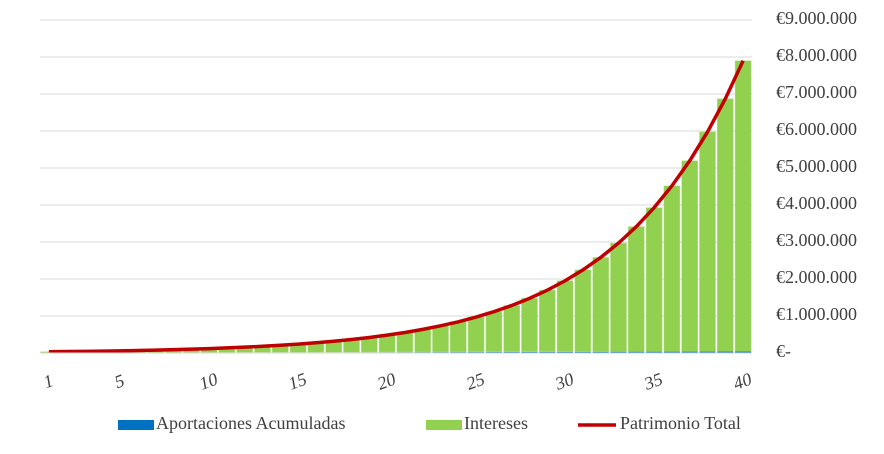 The height and width of the screenshot is (454, 884). I want to click on y-tick-label: €6.000.000, so click(816, 129).